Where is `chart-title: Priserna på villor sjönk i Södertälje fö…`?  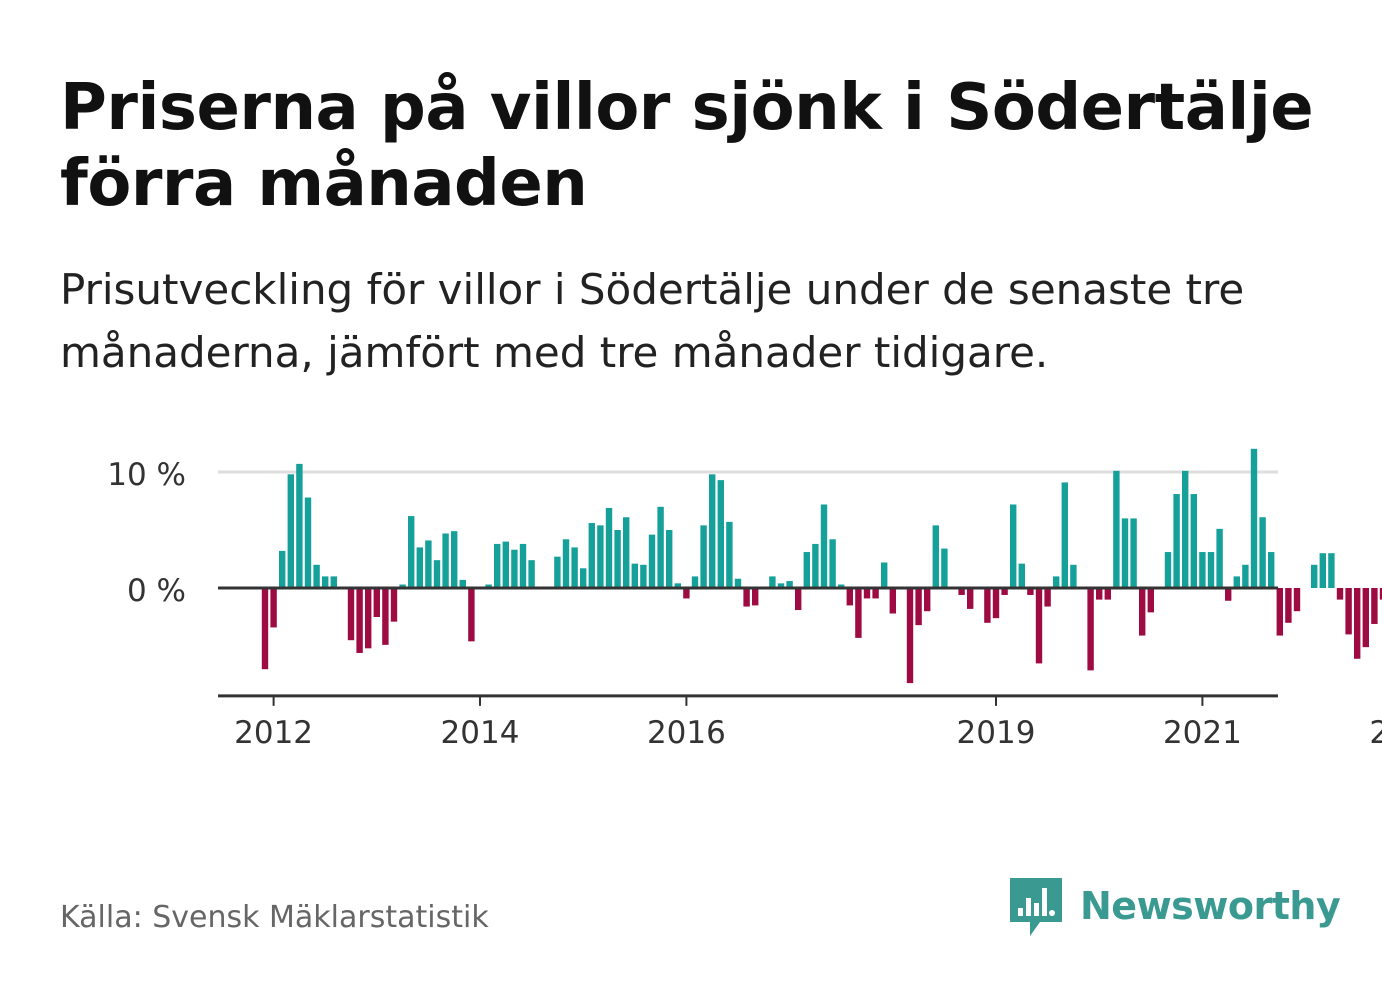 chart-title: Priserna på villor sjönk i Södertälje fö… is located at coordinates (687, 146).